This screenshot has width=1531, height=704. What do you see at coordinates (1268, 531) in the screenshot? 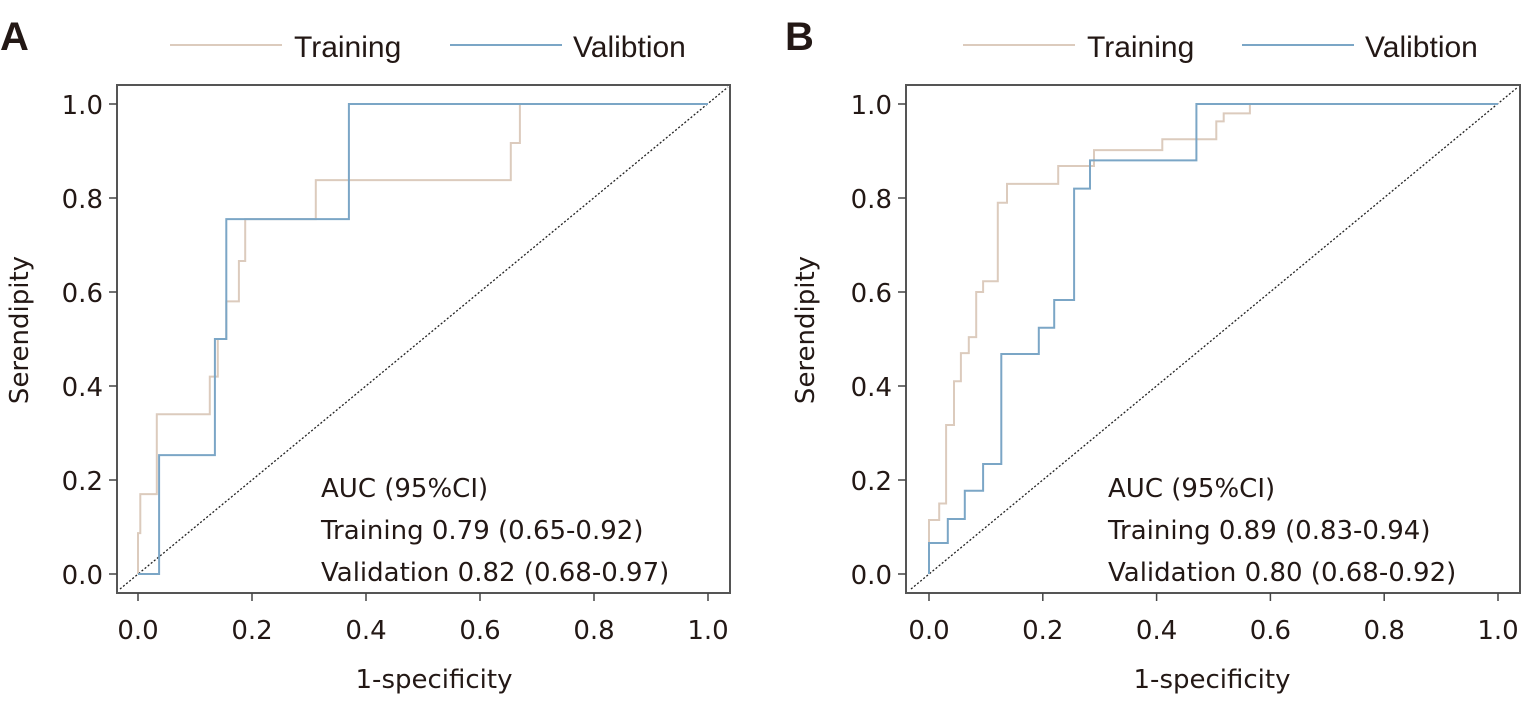
I see `auc-training: Training 0.89 (0.83-0.94)` at bounding box center [1268, 531].